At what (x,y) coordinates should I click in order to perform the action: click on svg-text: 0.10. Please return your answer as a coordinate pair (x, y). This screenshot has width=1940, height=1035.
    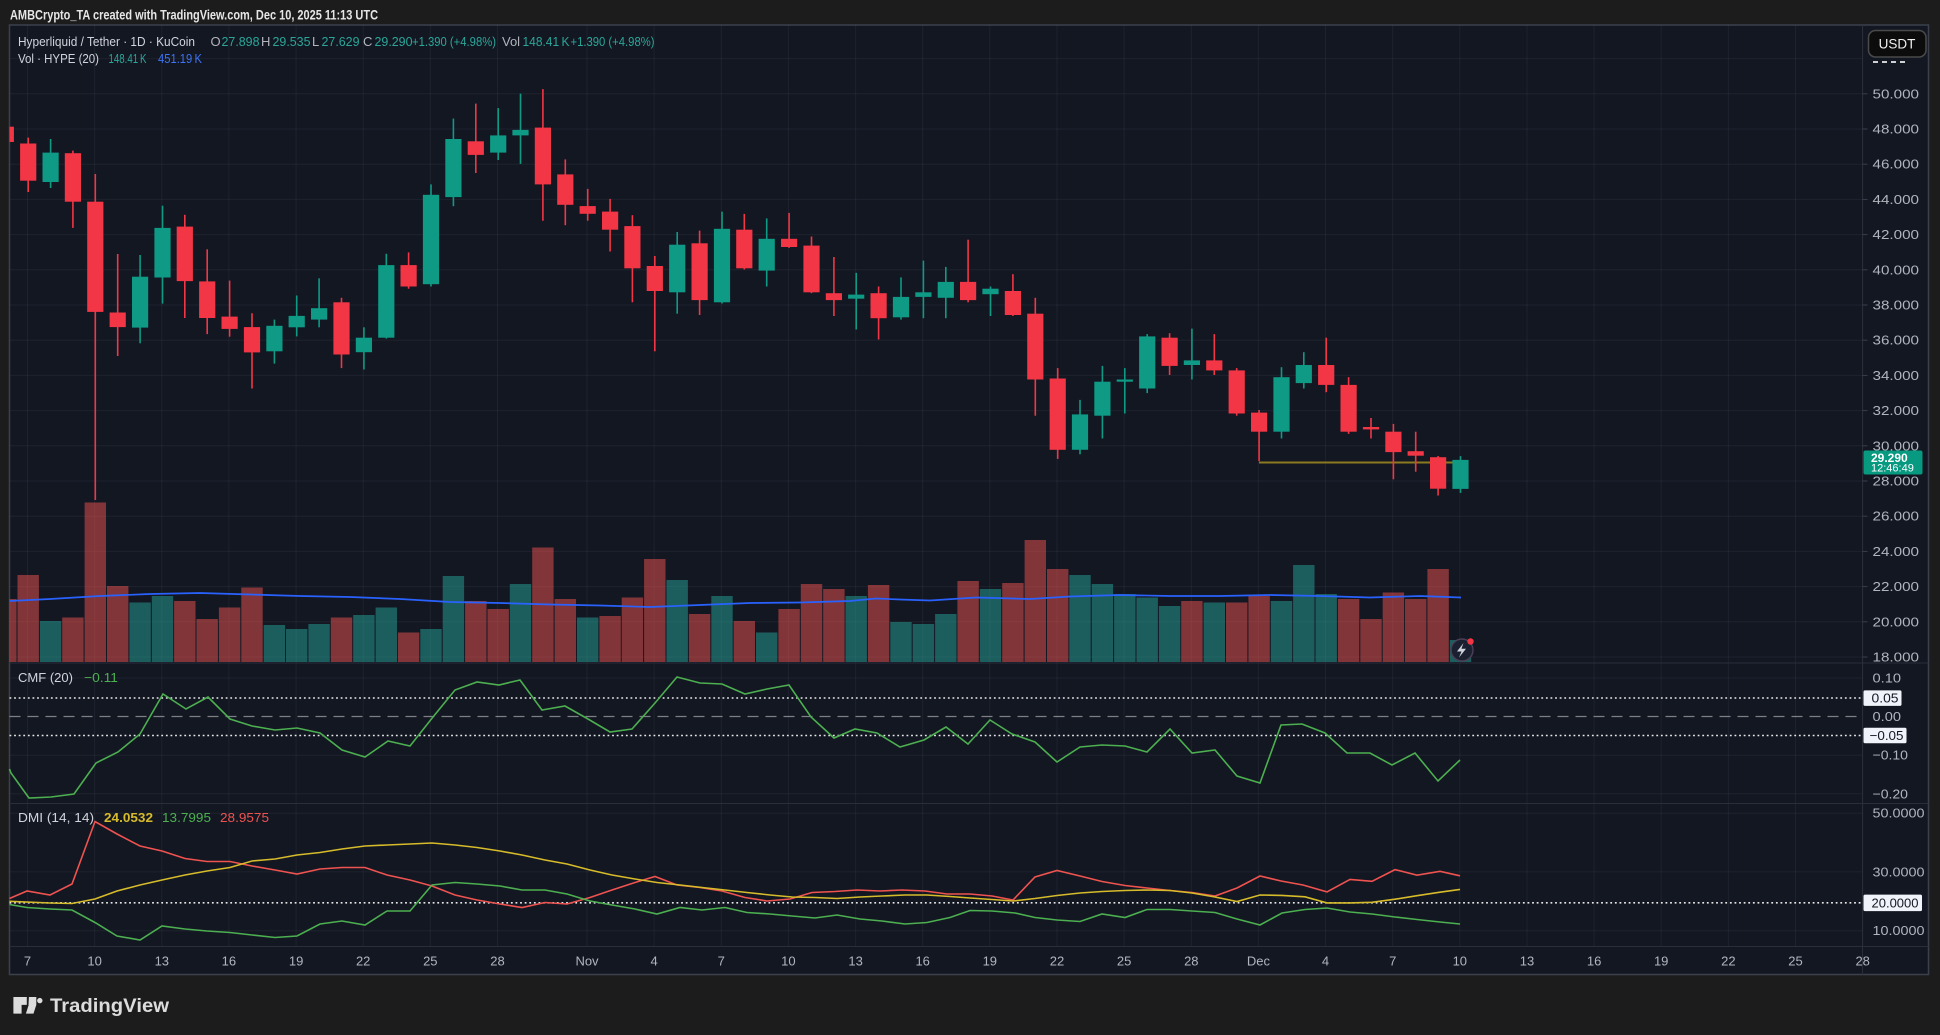
    Looking at the image, I should click on (1887, 678).